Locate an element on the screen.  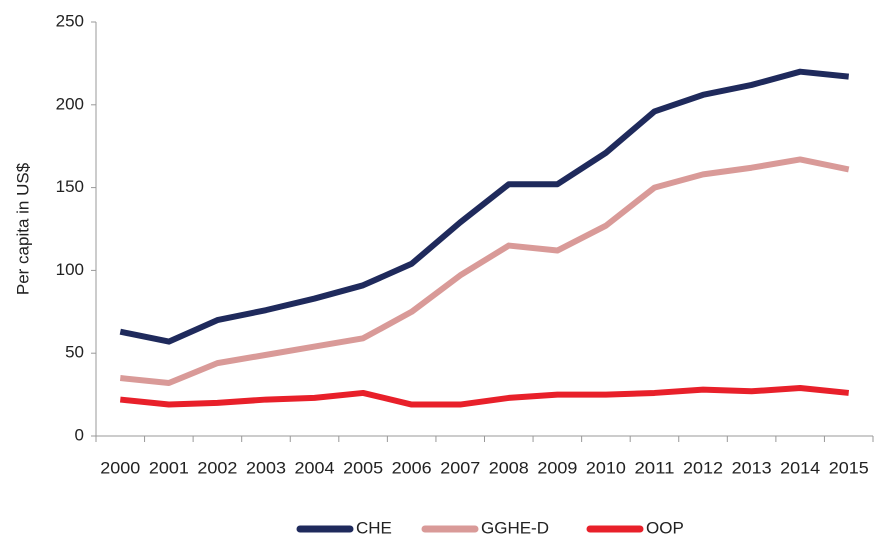
legend-label: GGHE-D is located at coordinates (515, 527).